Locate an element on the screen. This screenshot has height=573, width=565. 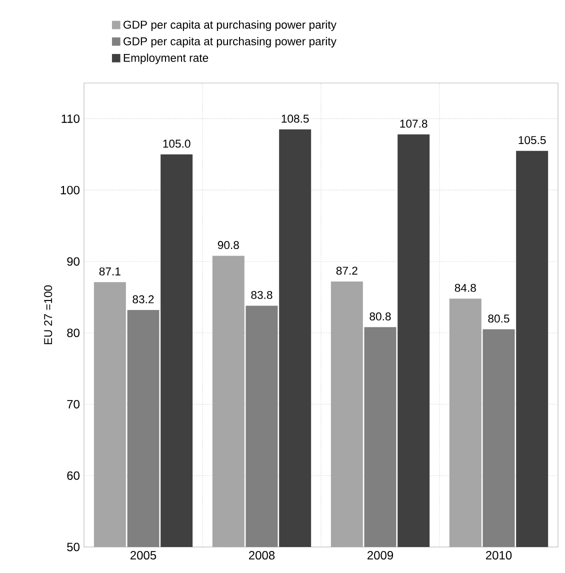
x-tick-label: 2009 is located at coordinates (381, 555).